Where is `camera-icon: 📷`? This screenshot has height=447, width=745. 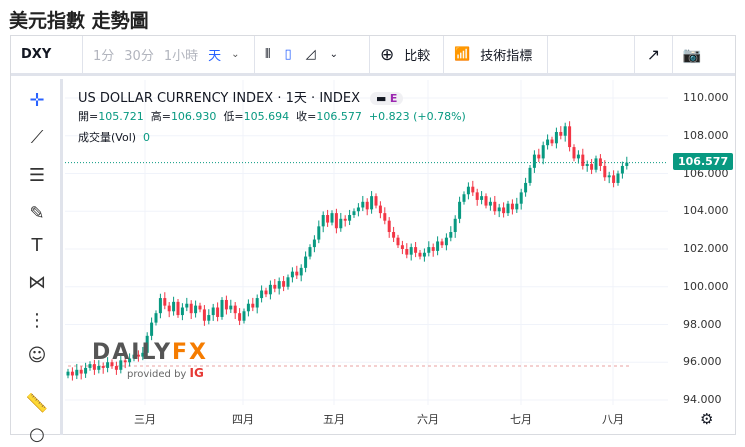 camera-icon: 📷 is located at coordinates (692, 54).